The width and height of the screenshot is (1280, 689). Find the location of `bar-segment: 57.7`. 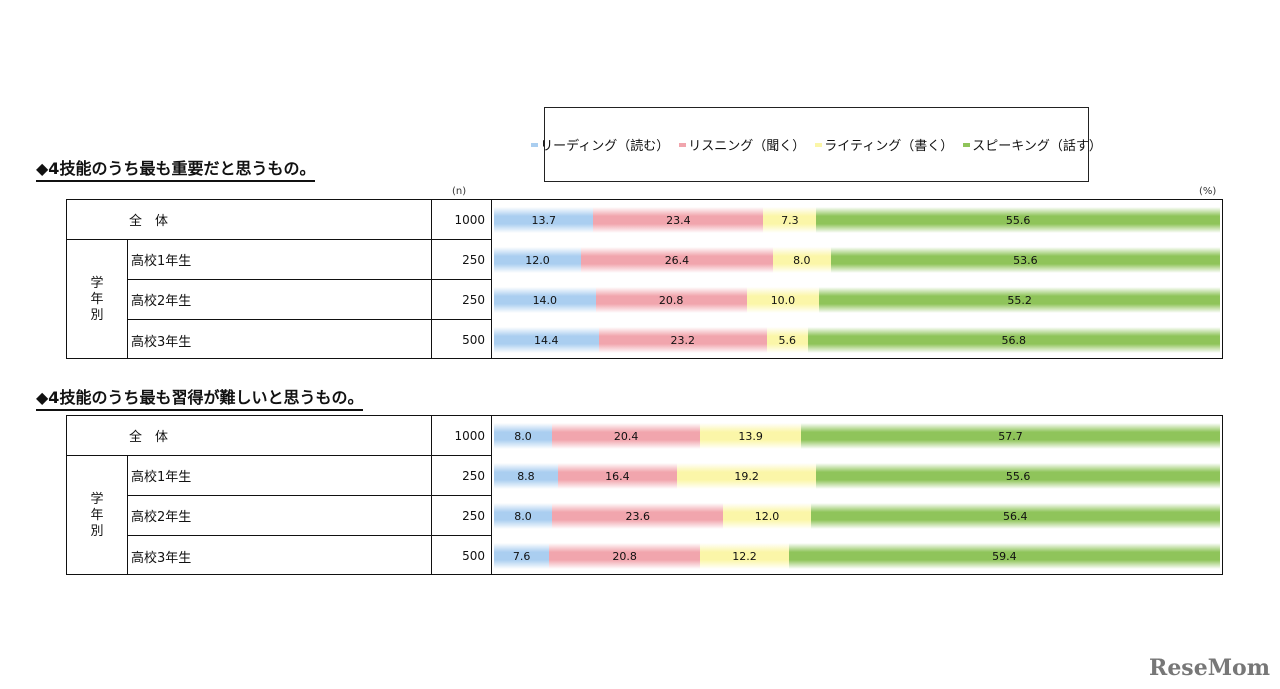

bar-segment: 57.7 is located at coordinates (1010, 436).